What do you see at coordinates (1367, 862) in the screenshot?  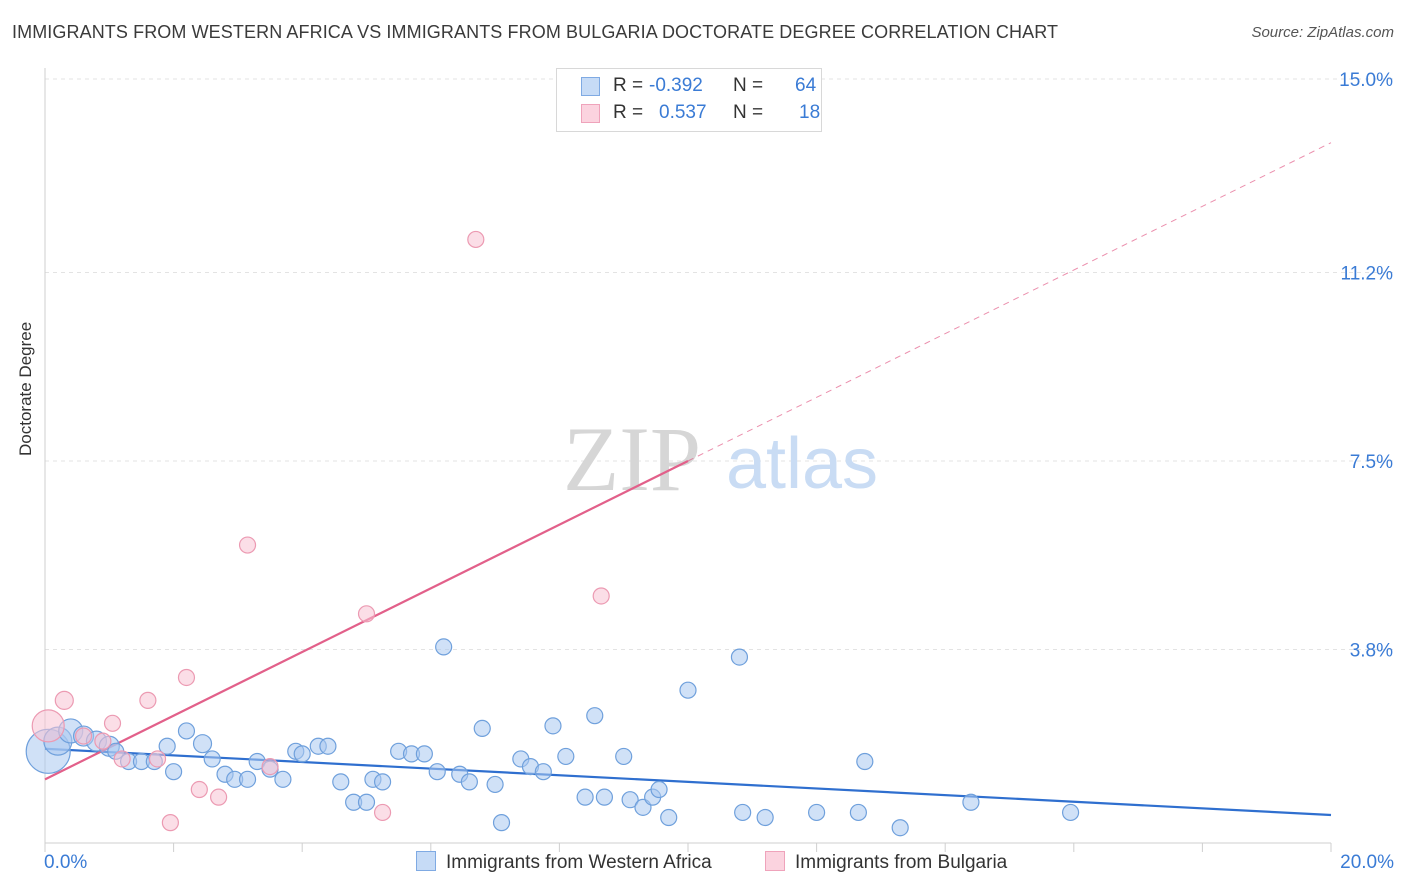 I see `x-tick-max: 20.0%` at bounding box center [1367, 862].